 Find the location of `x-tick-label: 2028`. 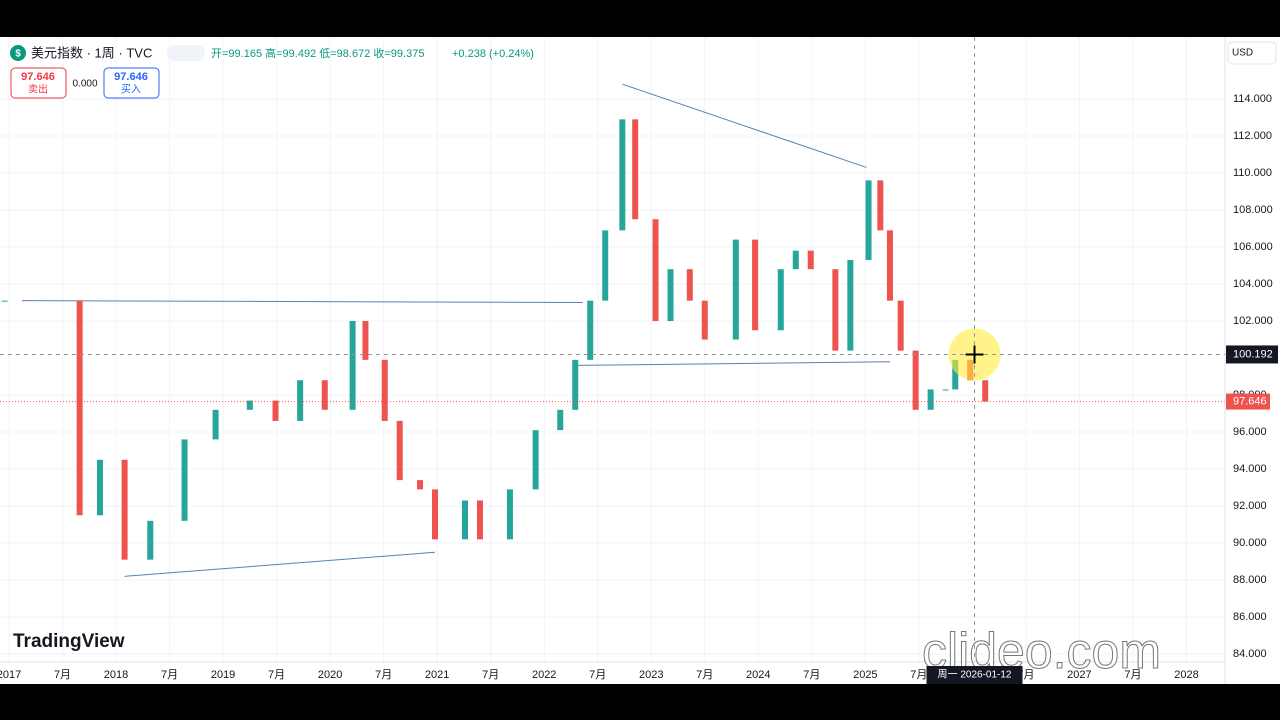

x-tick-label: 2028 is located at coordinates (1186, 675).